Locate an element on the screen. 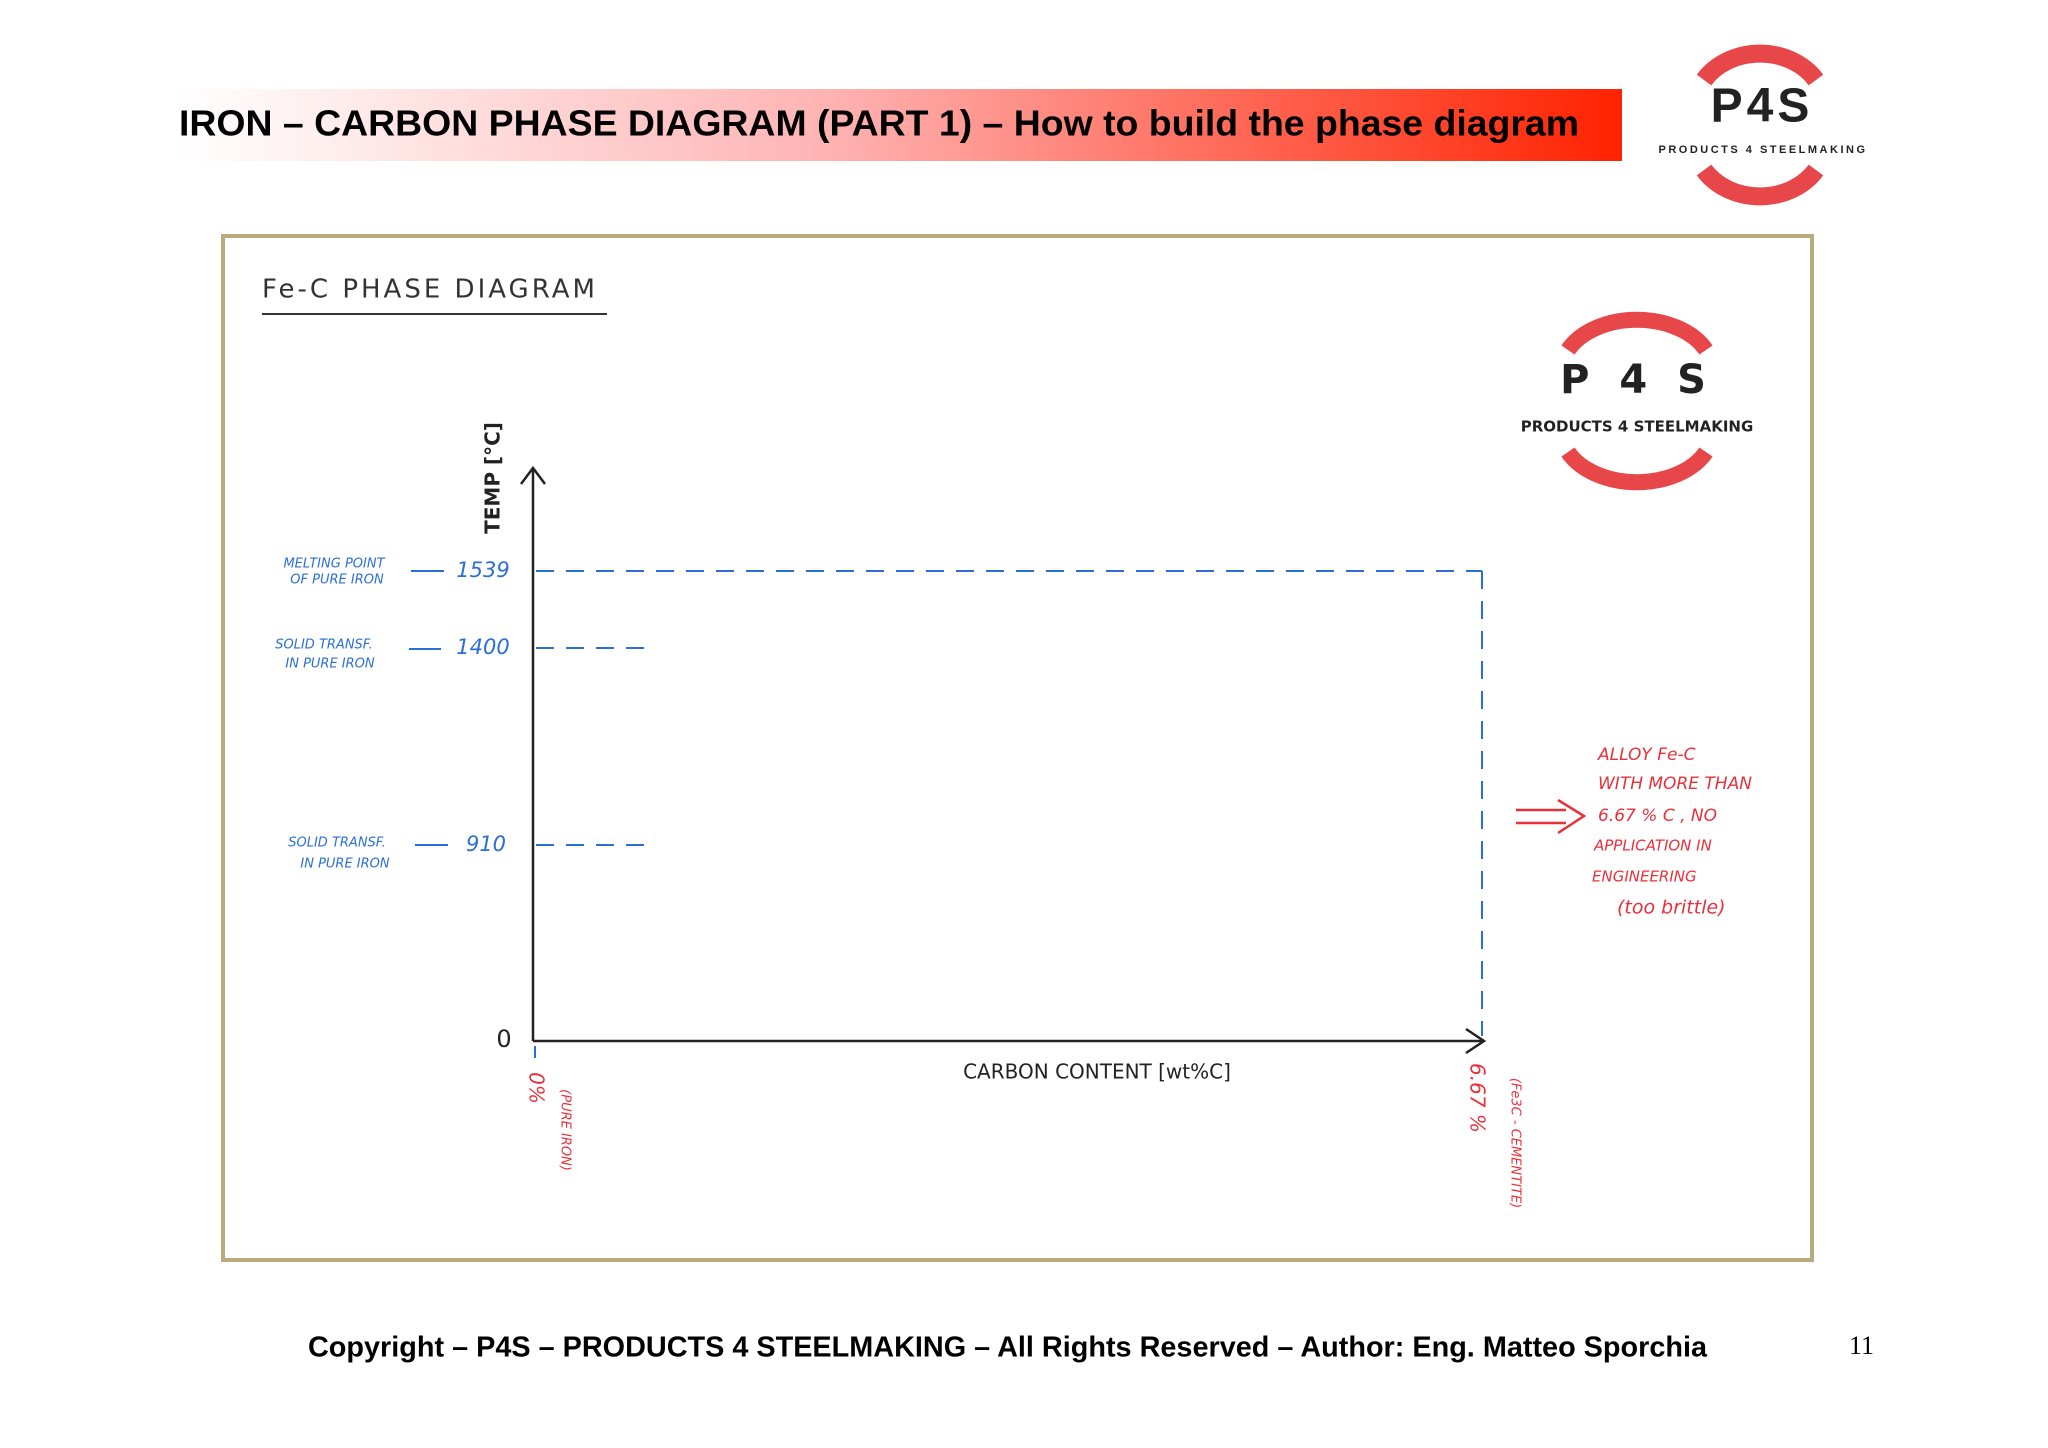  diagram-logo-name: P 4 S is located at coordinates (1637, 380).